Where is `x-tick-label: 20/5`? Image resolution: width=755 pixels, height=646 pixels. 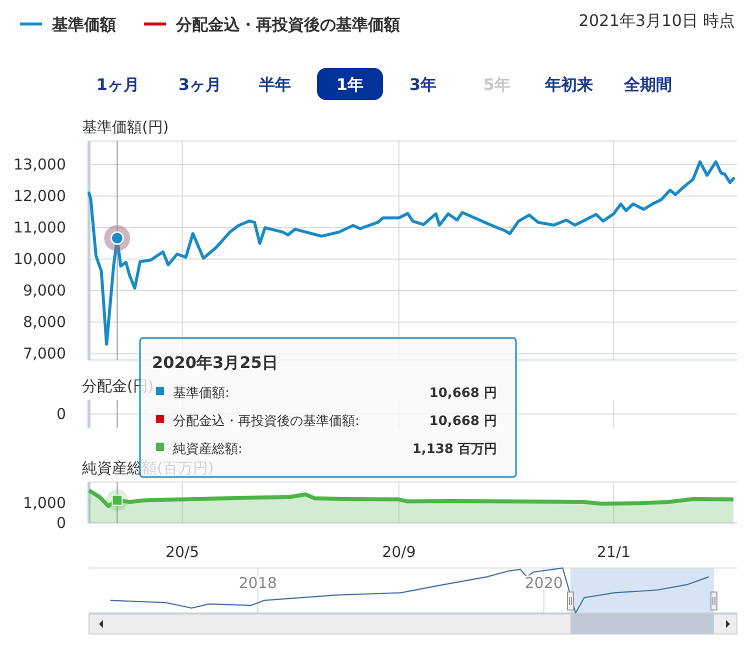 x-tick-label: 20/5 is located at coordinates (182, 552).